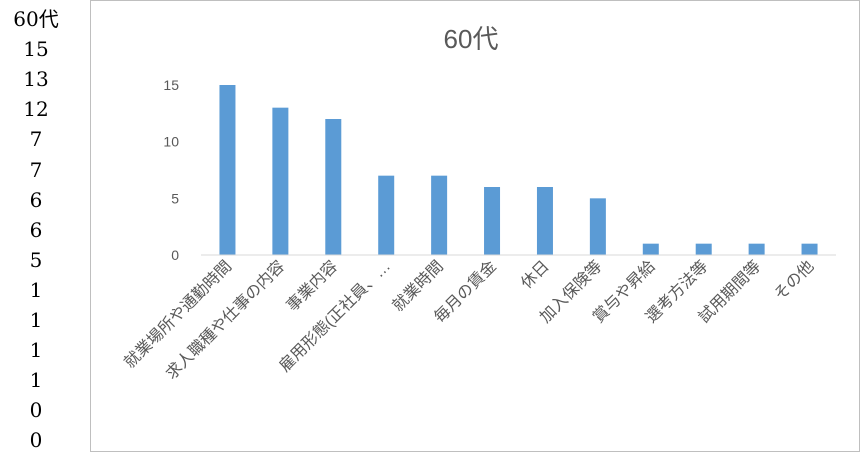 The height and width of the screenshot is (457, 867). What do you see at coordinates (534, 274) in the screenshot?
I see `x-tick-label: 休日` at bounding box center [534, 274].